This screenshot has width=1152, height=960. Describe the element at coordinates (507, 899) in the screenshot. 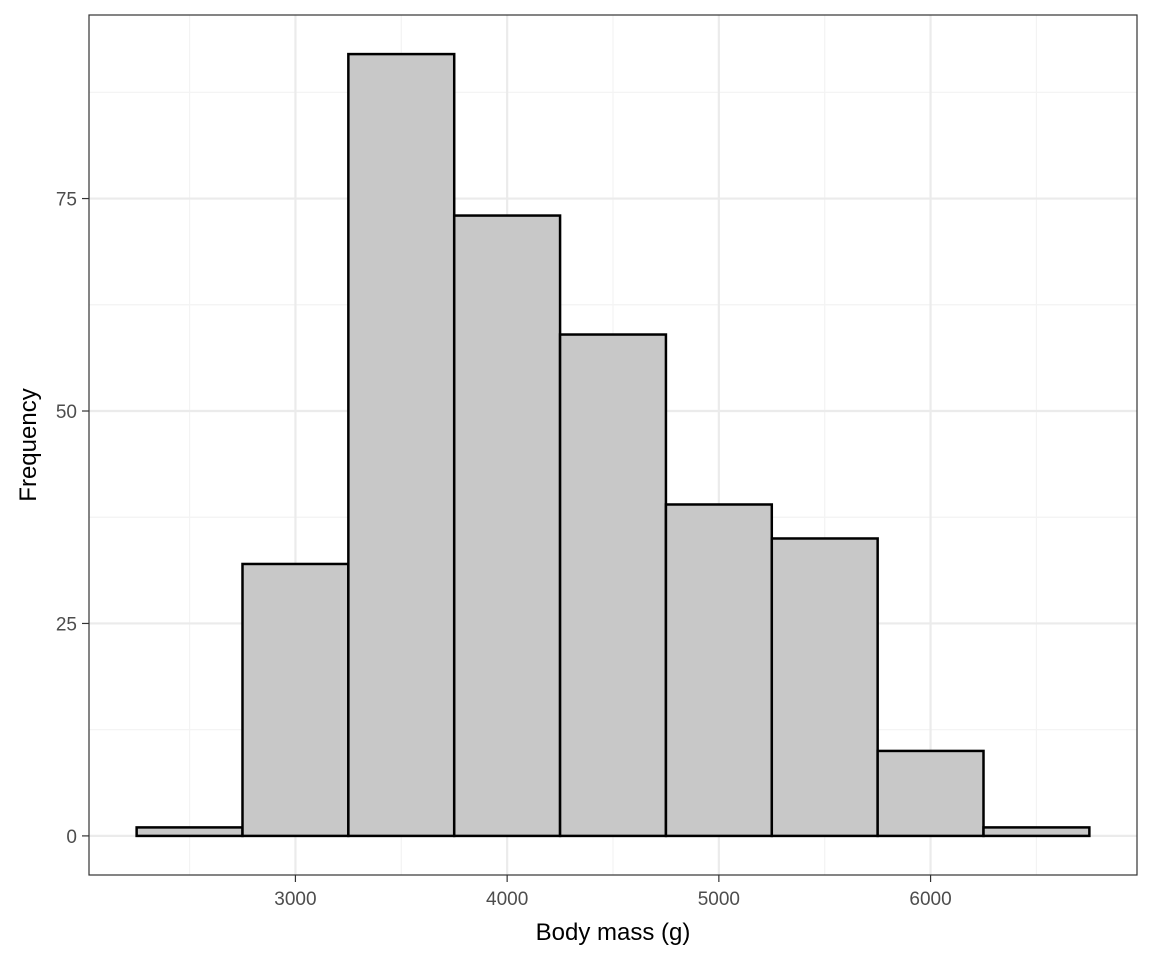

I see `x-tick-label: 4000` at that location.